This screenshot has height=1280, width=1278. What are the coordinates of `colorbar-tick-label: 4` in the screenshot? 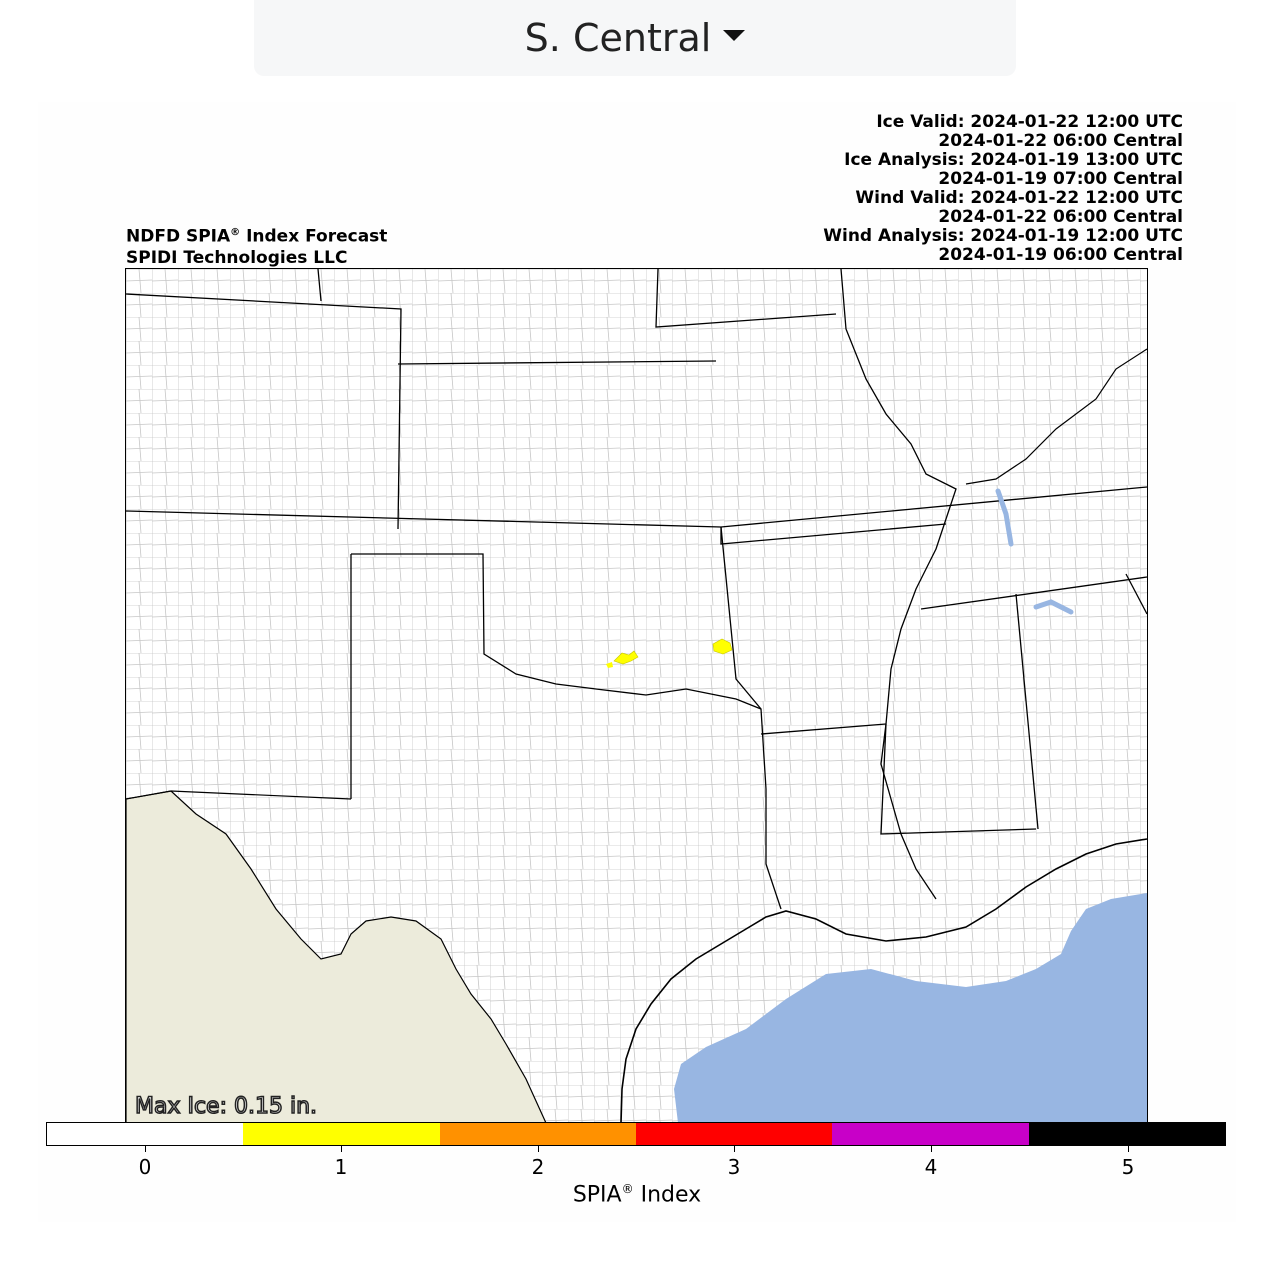 It's located at (931, 1167).